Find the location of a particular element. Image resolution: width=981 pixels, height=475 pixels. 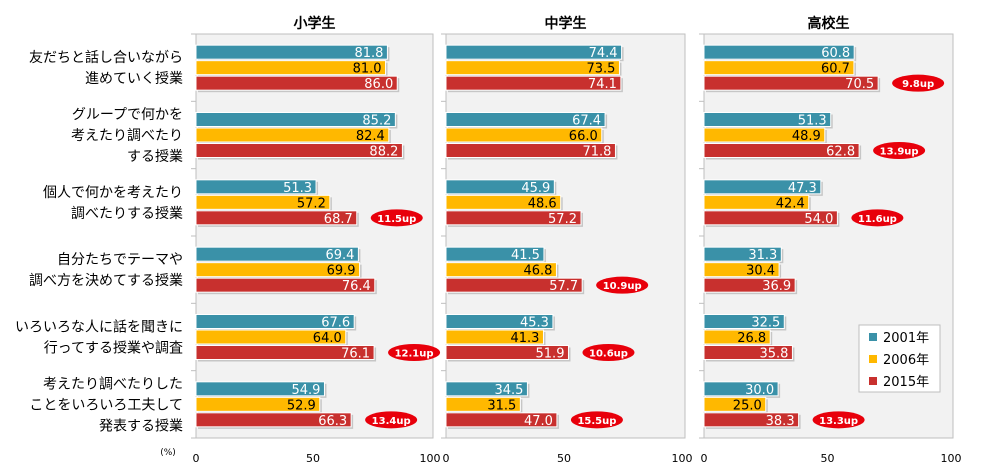

data-label: 45.3 is located at coordinates (534, 323).